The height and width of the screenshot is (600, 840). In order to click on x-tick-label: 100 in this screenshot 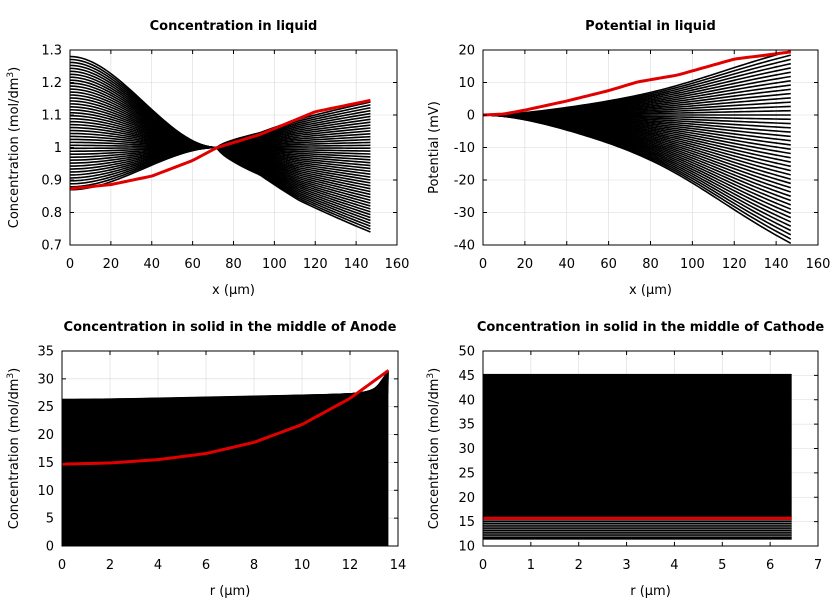, I will do `click(274, 264)`.